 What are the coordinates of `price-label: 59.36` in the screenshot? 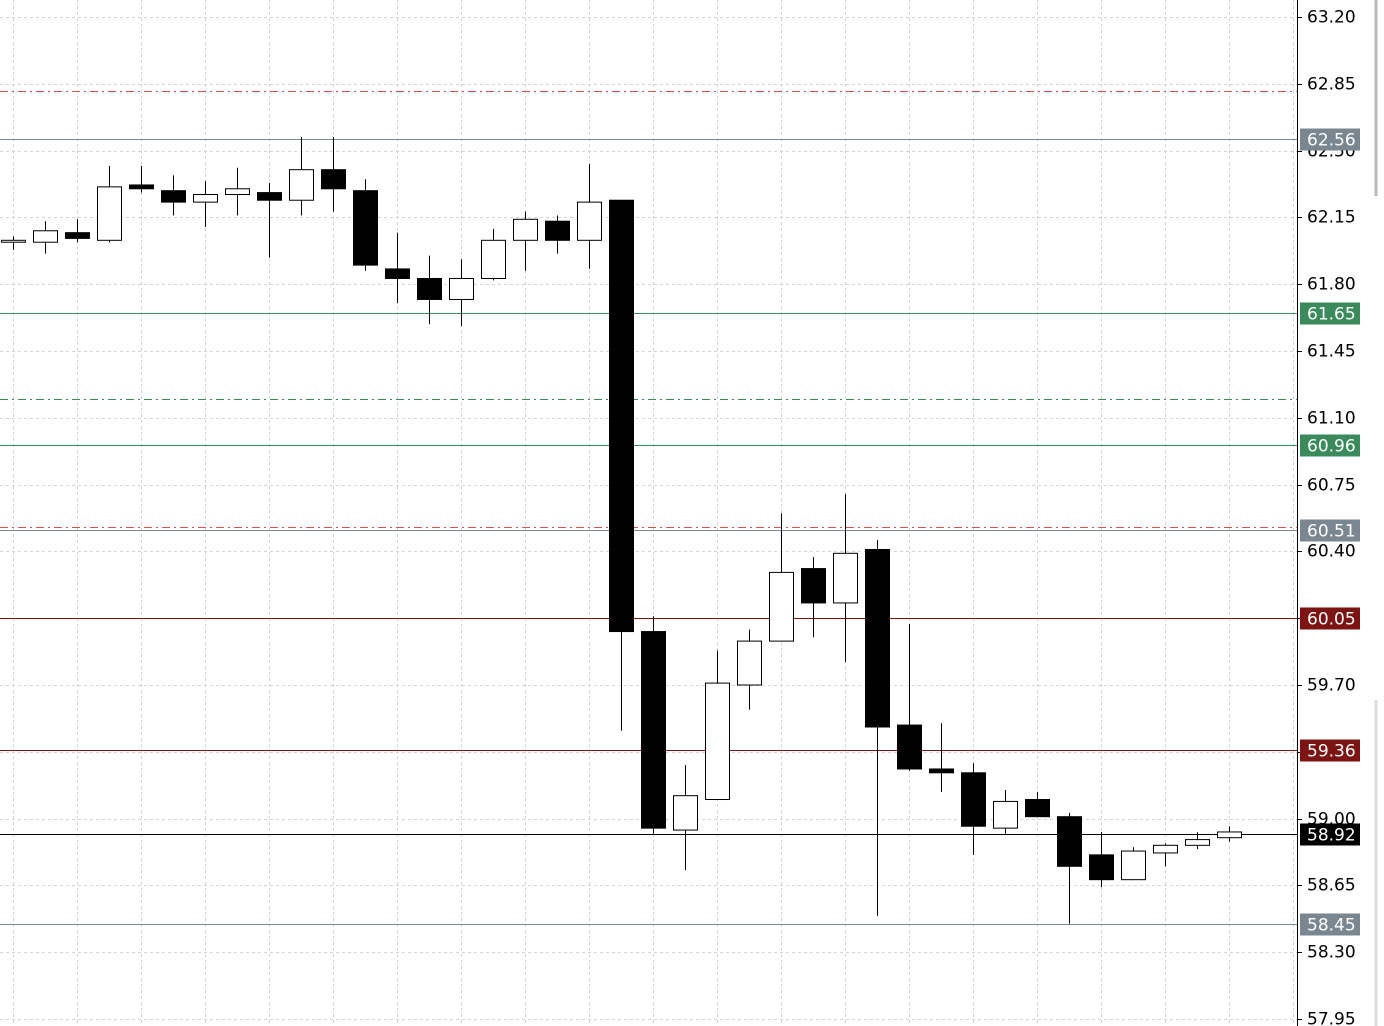 It's located at (1331, 752).